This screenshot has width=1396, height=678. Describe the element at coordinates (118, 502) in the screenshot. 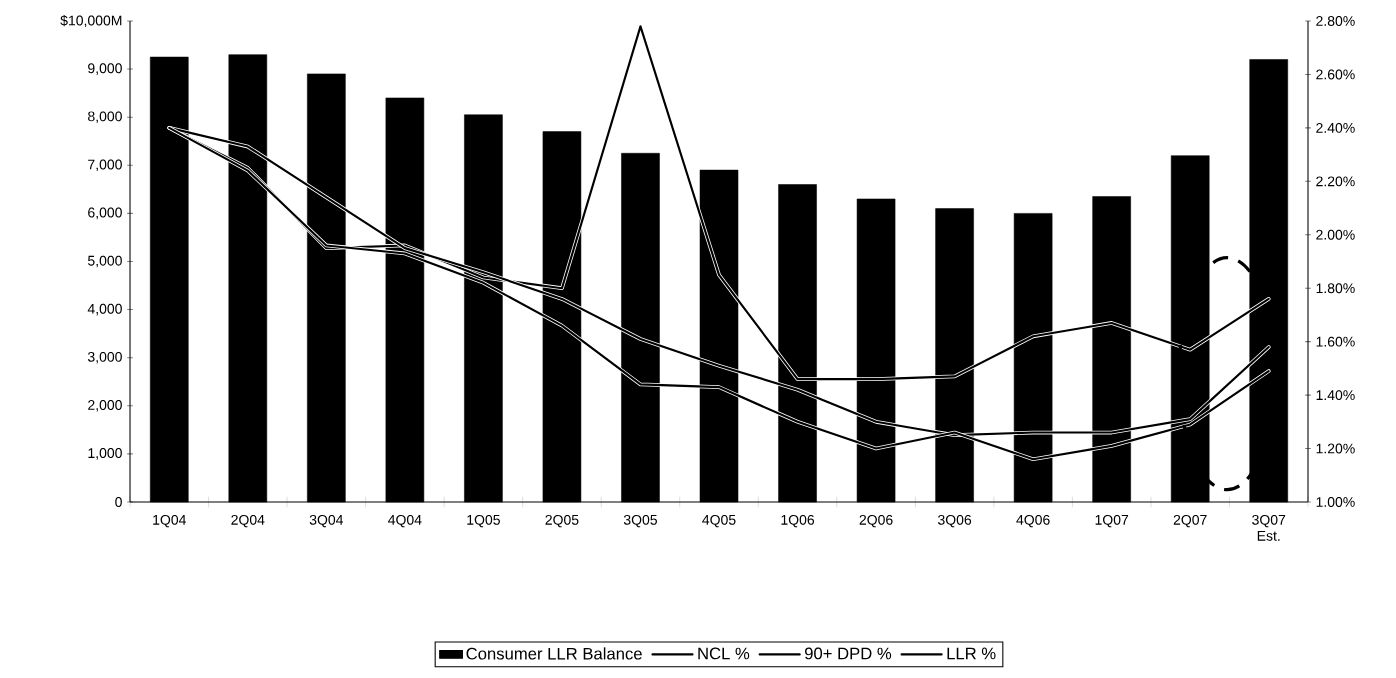

I see `y-tick-label: 0` at that location.